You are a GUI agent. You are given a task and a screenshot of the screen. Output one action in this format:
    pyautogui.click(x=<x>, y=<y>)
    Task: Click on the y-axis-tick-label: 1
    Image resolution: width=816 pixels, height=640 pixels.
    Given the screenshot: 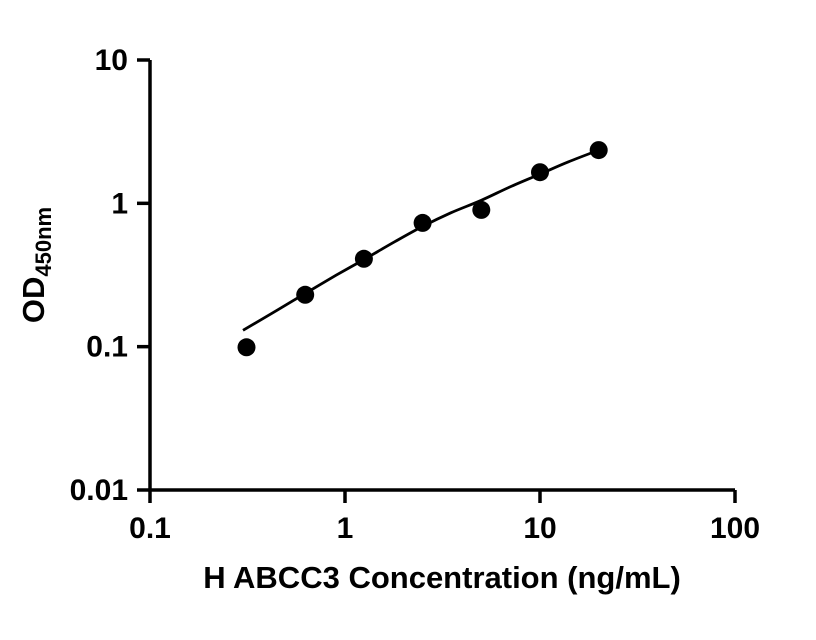 What is the action you would take?
    pyautogui.click(x=119, y=203)
    